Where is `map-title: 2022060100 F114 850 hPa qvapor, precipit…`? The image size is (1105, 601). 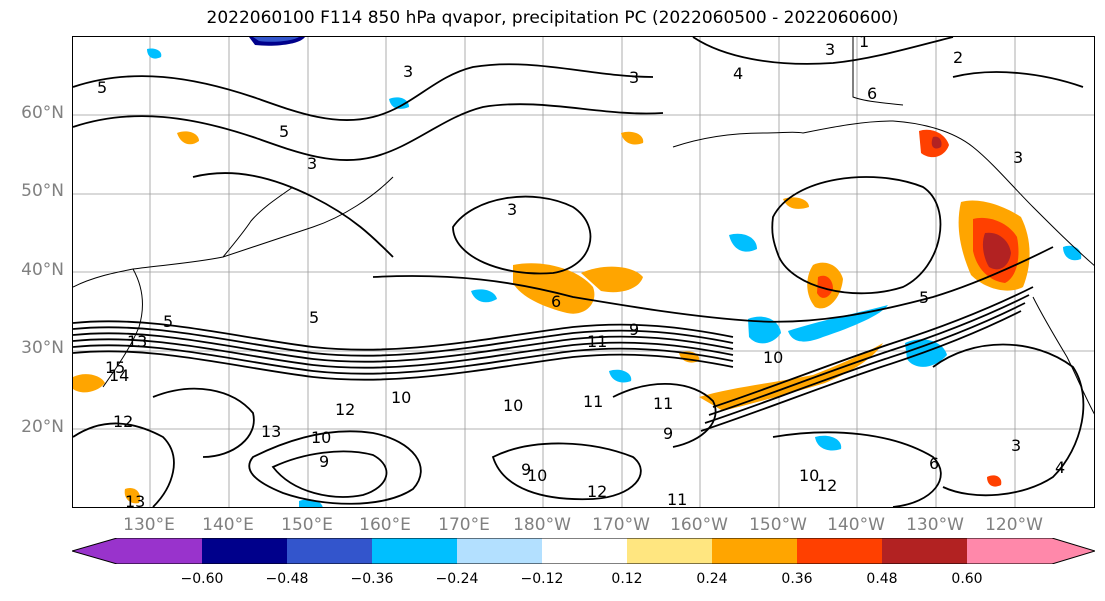
map-title: 2022060100 F114 850 hPa qvapor, precipit… is located at coordinates (552, 18).